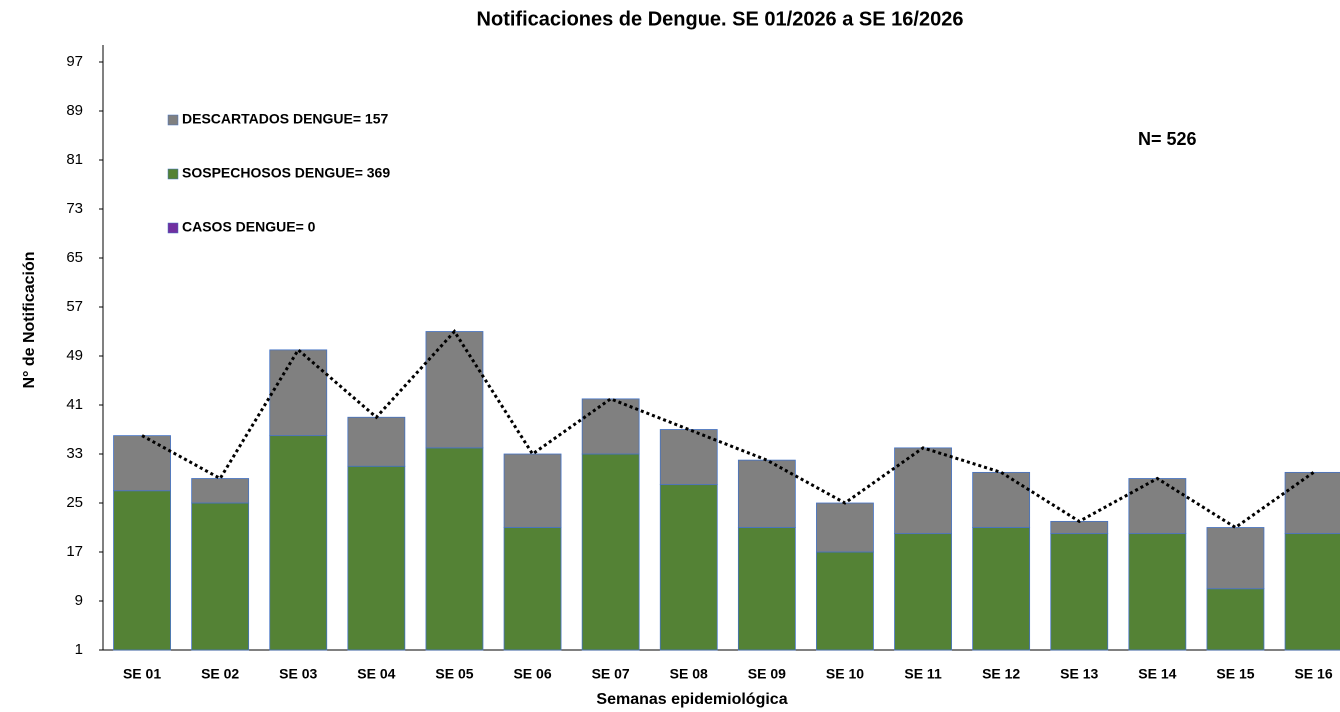  I want to click on x-tick-label: SE 07, so click(611, 674).